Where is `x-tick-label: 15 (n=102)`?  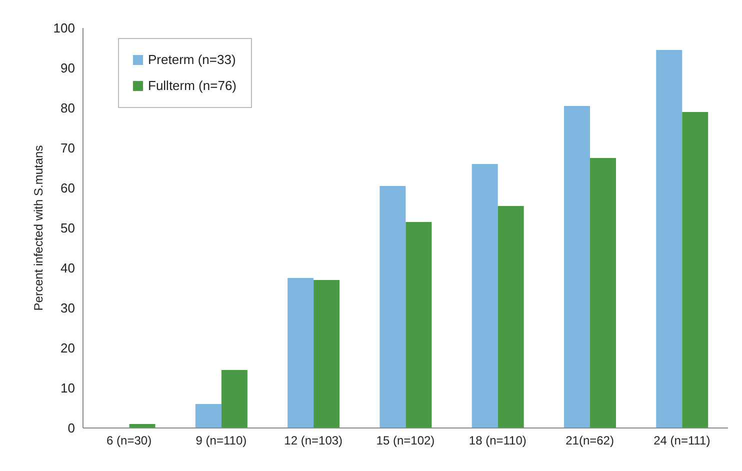
x-tick-label: 15 (n=102) is located at coordinates (405, 441).